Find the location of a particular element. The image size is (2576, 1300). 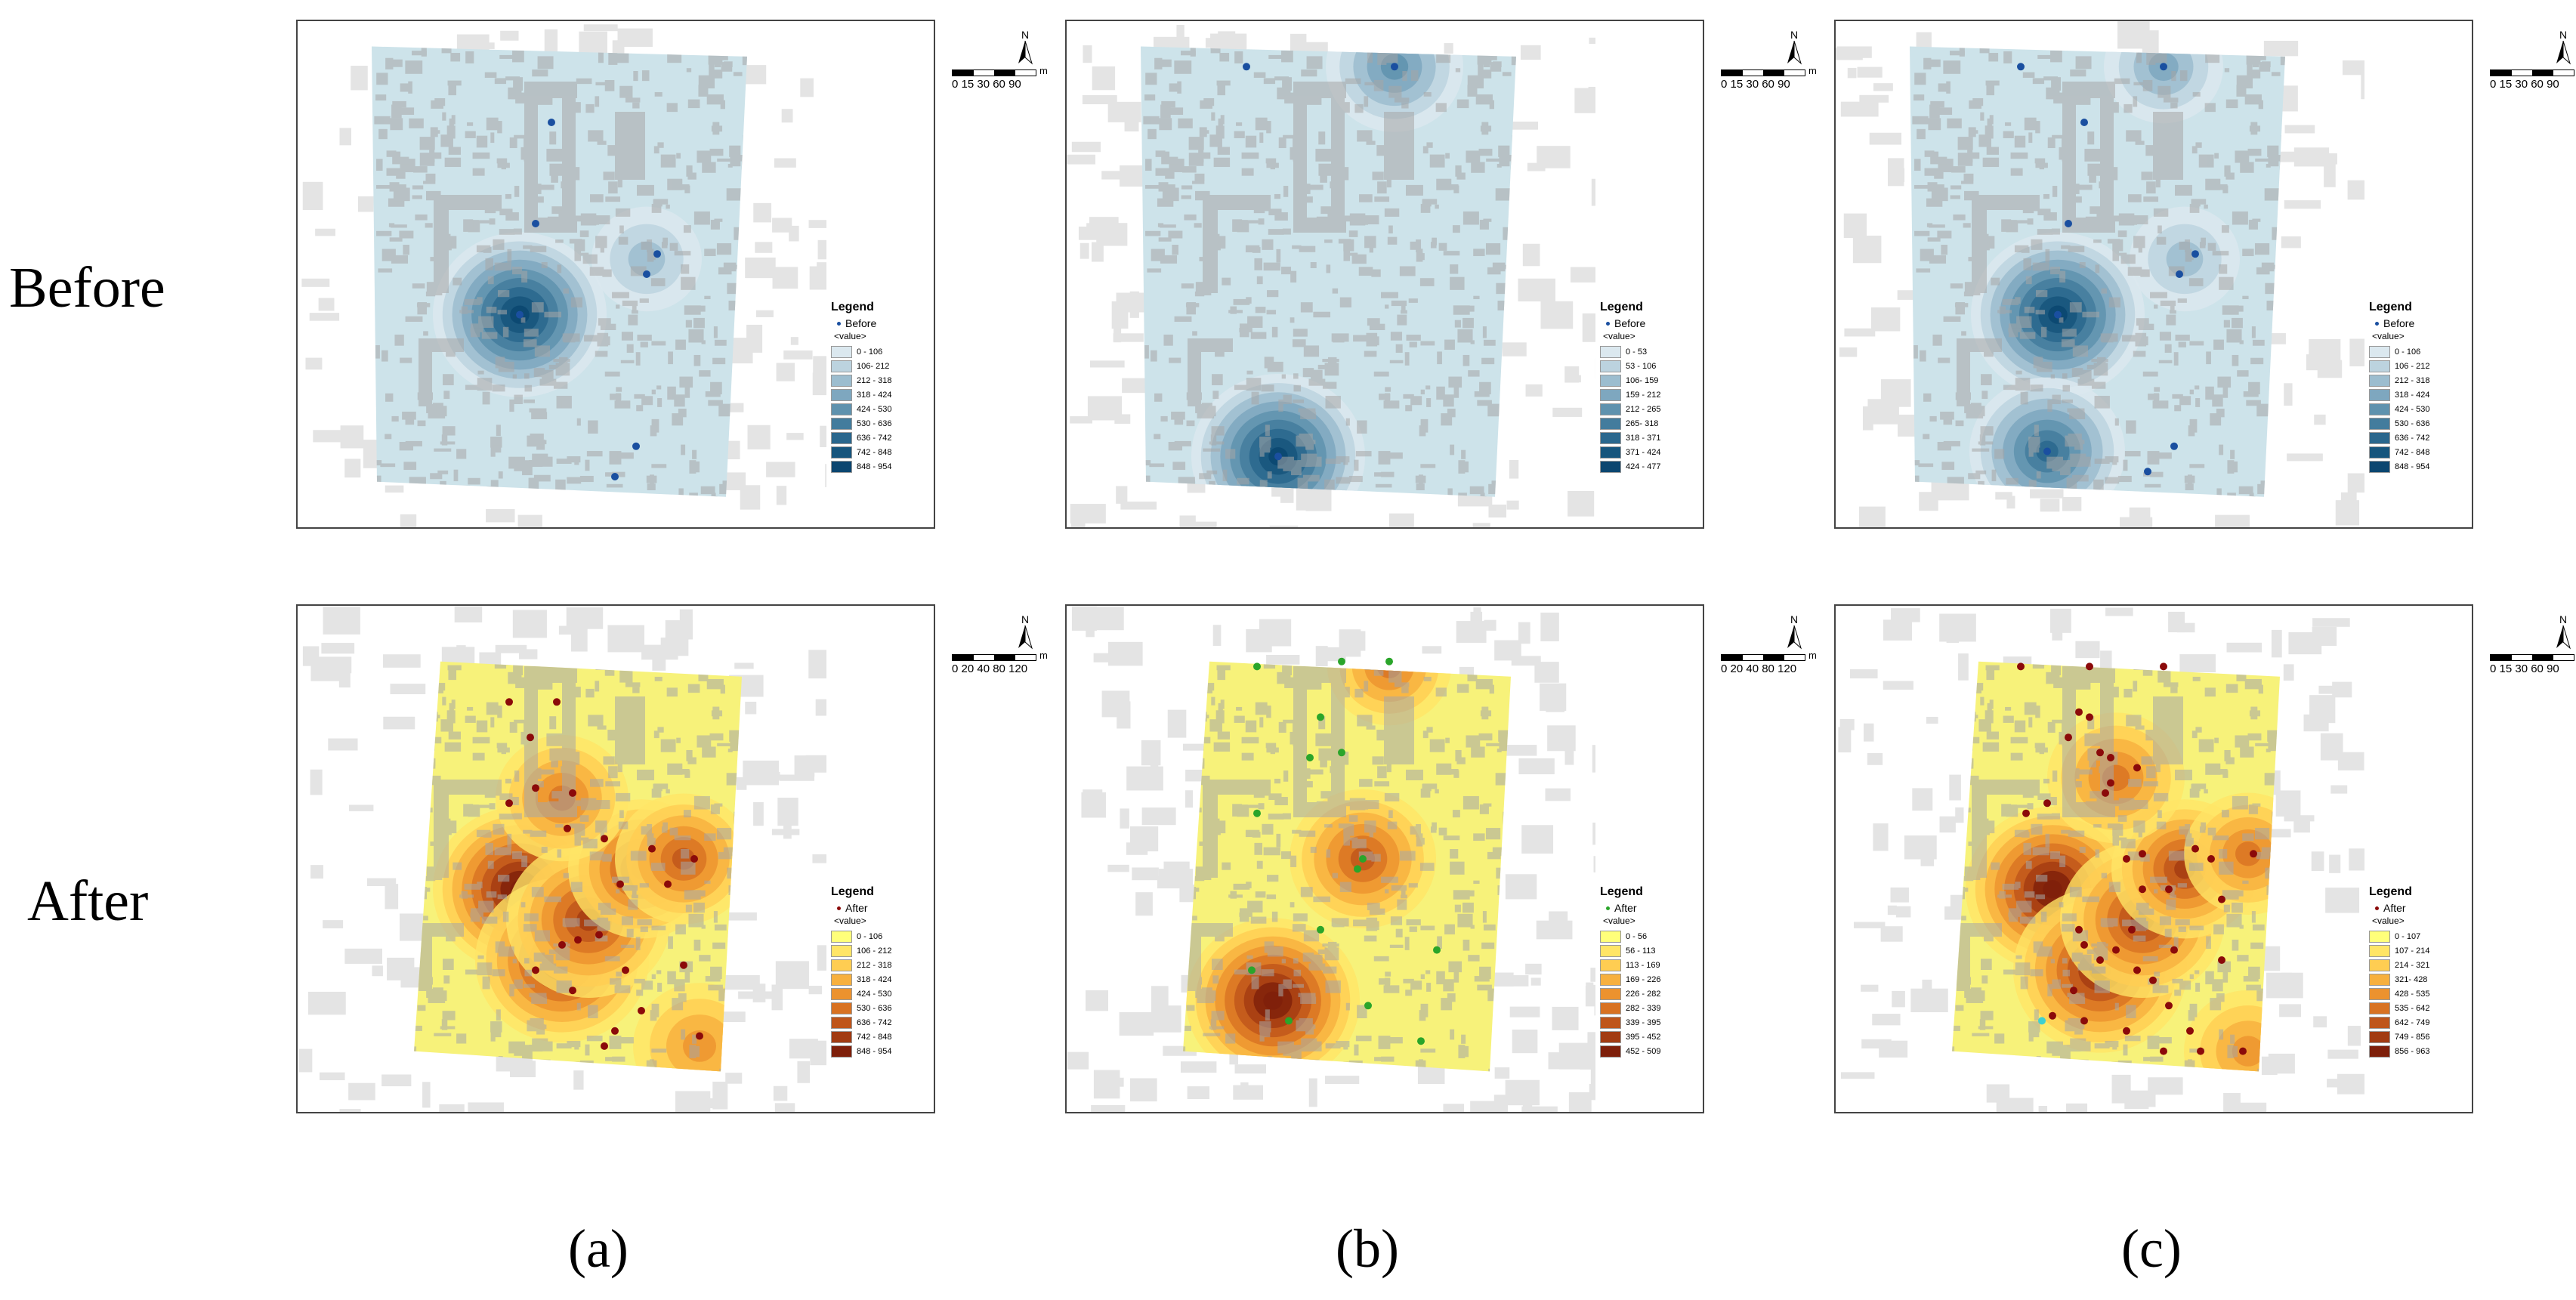

legend-class: 318 - 371 is located at coordinates (1649, 438).